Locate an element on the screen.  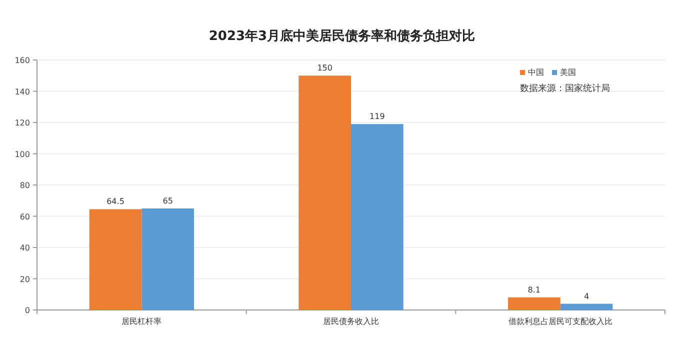
data-label: 64.5 is located at coordinates (115, 201).